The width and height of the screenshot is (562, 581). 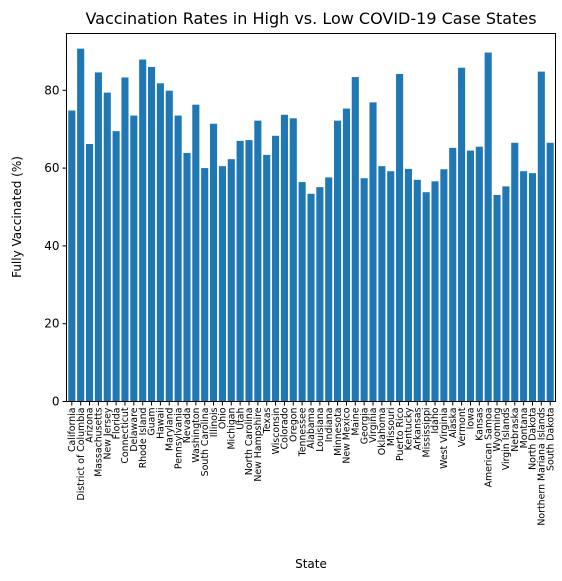 What do you see at coordinates (134, 429) in the screenshot?
I see `x-tick-label: Delaware` at bounding box center [134, 429].